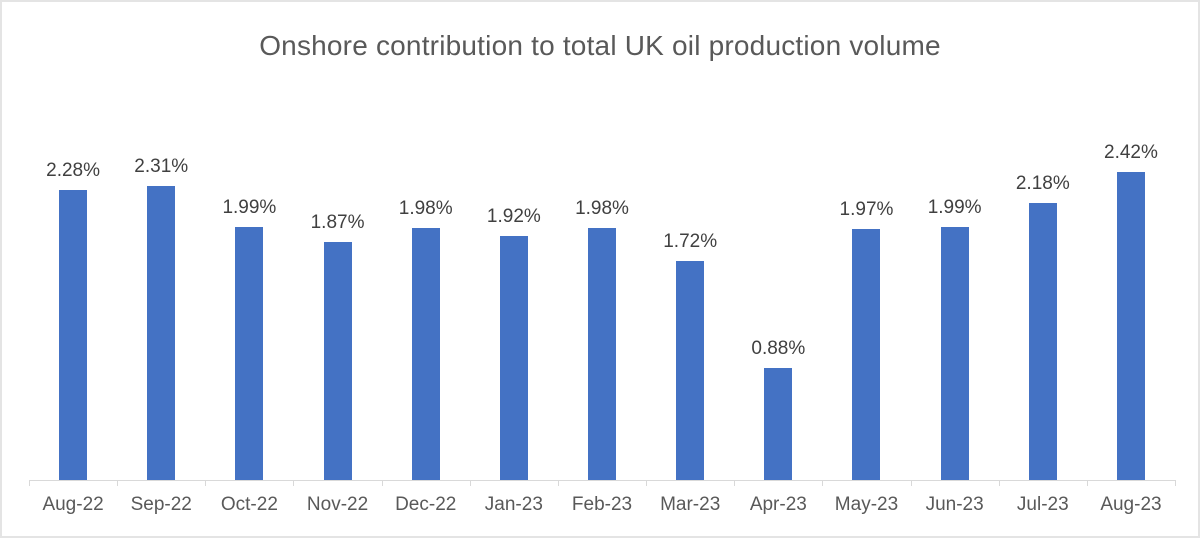 This screenshot has height=538, width=1200. What do you see at coordinates (1131, 504) in the screenshot?
I see `x-axis-label: Aug-23` at bounding box center [1131, 504].